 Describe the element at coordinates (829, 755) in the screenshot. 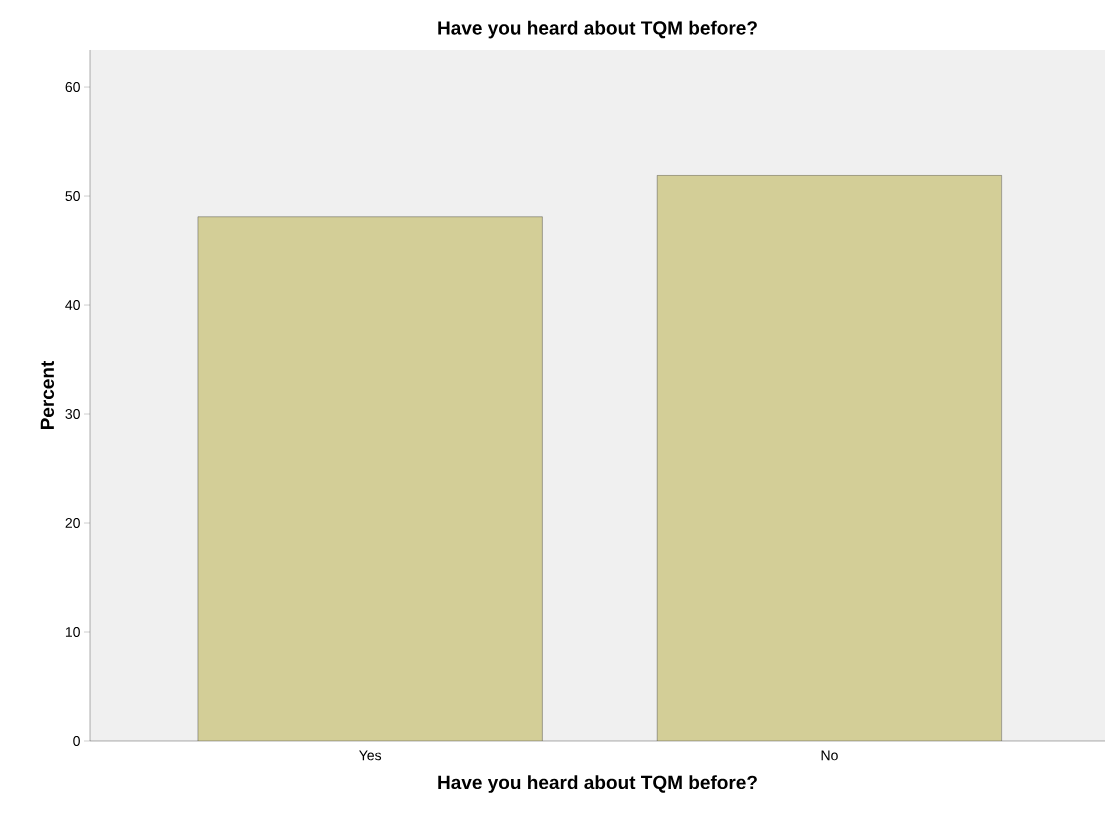

I see `x-tick-label: No` at that location.